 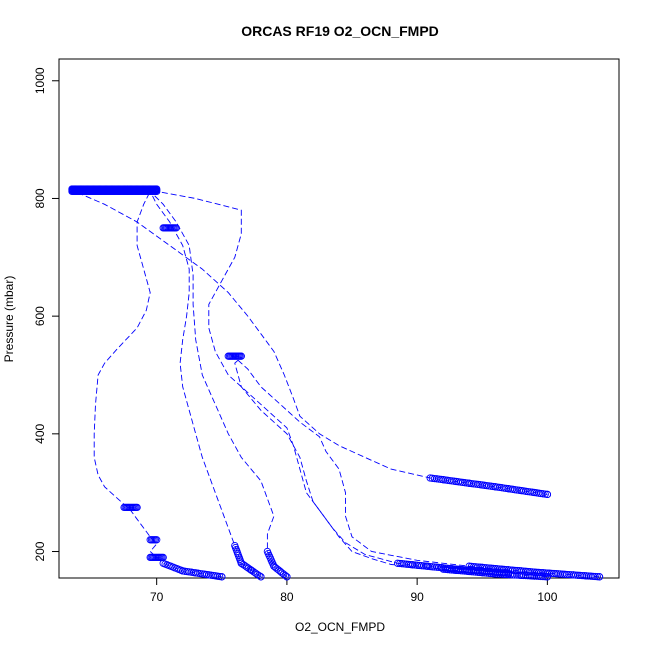 I want to click on x-tick-label: 100, so click(x=547, y=597).